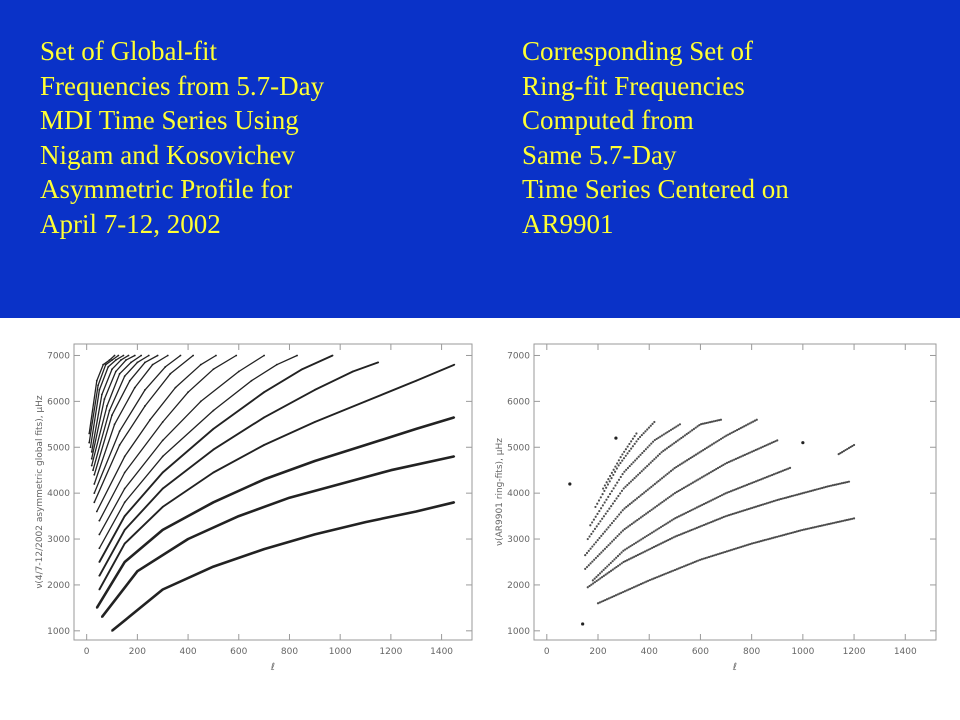 This screenshot has height=720, width=960. Describe the element at coordinates (633, 85) in the screenshot. I see `caption-line: Ring-fit Frequencies` at that location.